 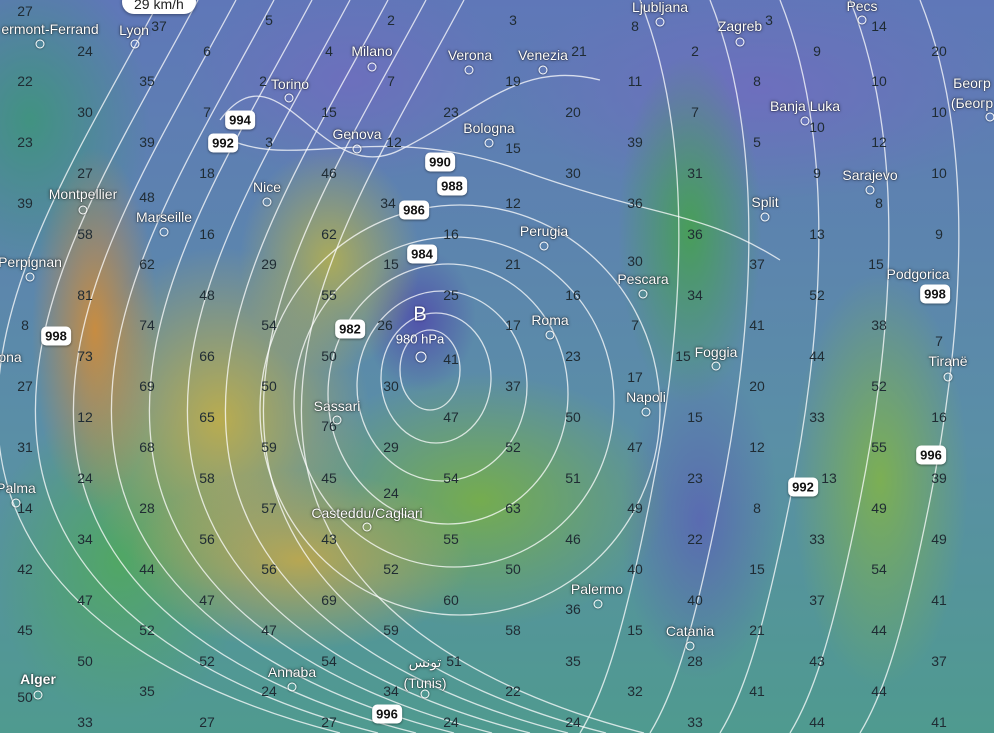 What do you see at coordinates (350, 329) in the screenshot?
I see `isobar-label: 982` at bounding box center [350, 329].